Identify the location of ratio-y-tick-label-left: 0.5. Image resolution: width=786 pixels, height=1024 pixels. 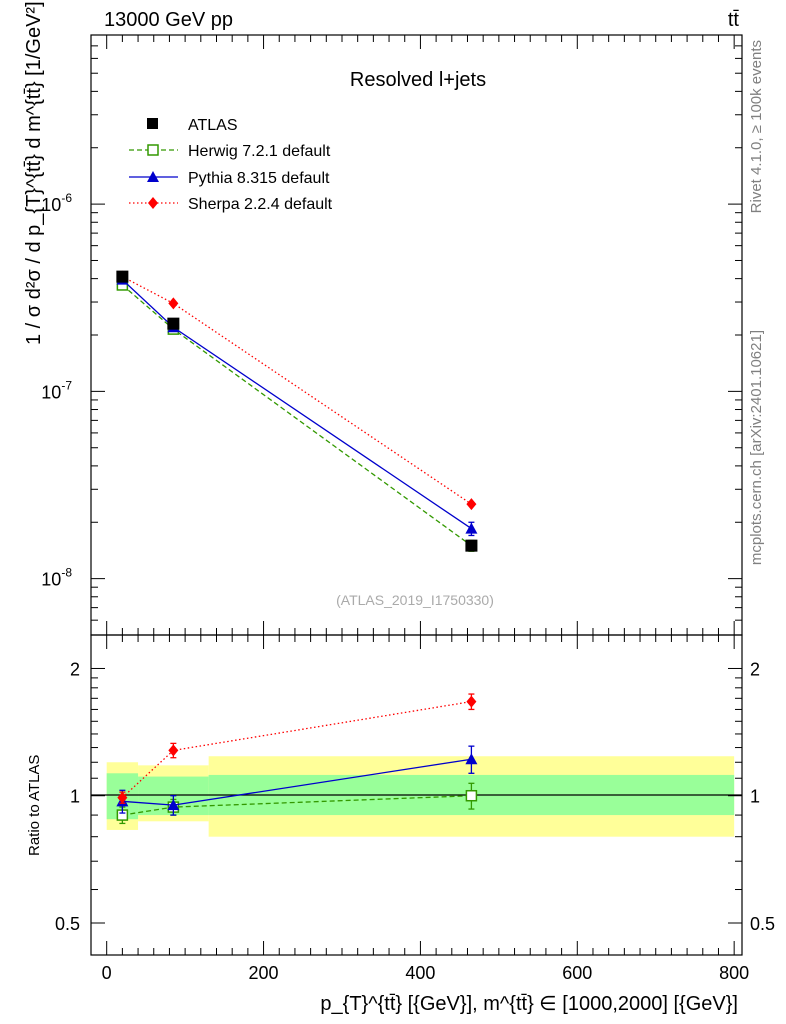
(67, 924).